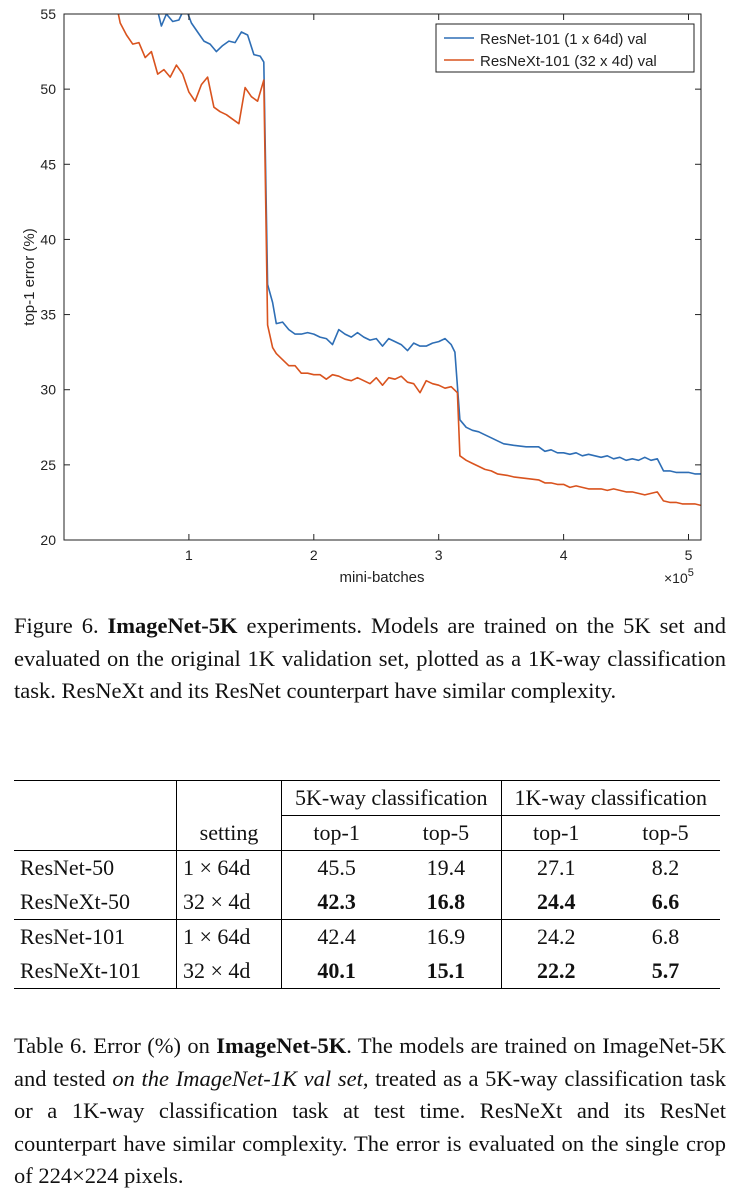 This screenshot has height=1201, width=748. Describe the element at coordinates (48, 465) in the screenshot. I see `y-tick-label: 25` at that location.